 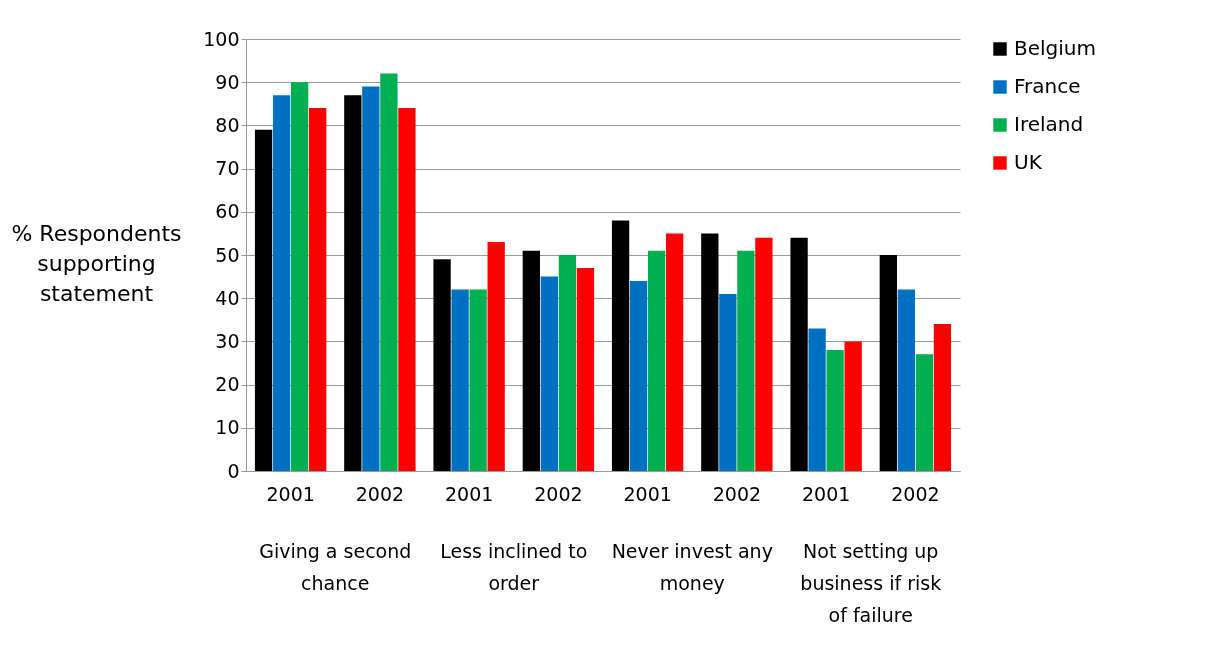 What do you see at coordinates (227, 168) in the screenshot?
I see `y-tick-label: 70` at bounding box center [227, 168].